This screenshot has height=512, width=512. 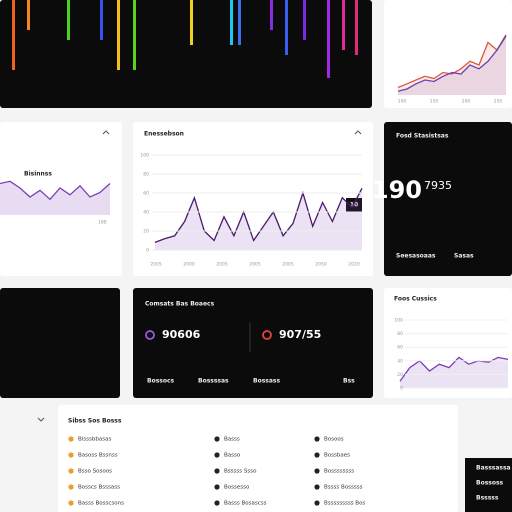 I want to click on list-item: Bsssss Ssso, so click(x=240, y=472).